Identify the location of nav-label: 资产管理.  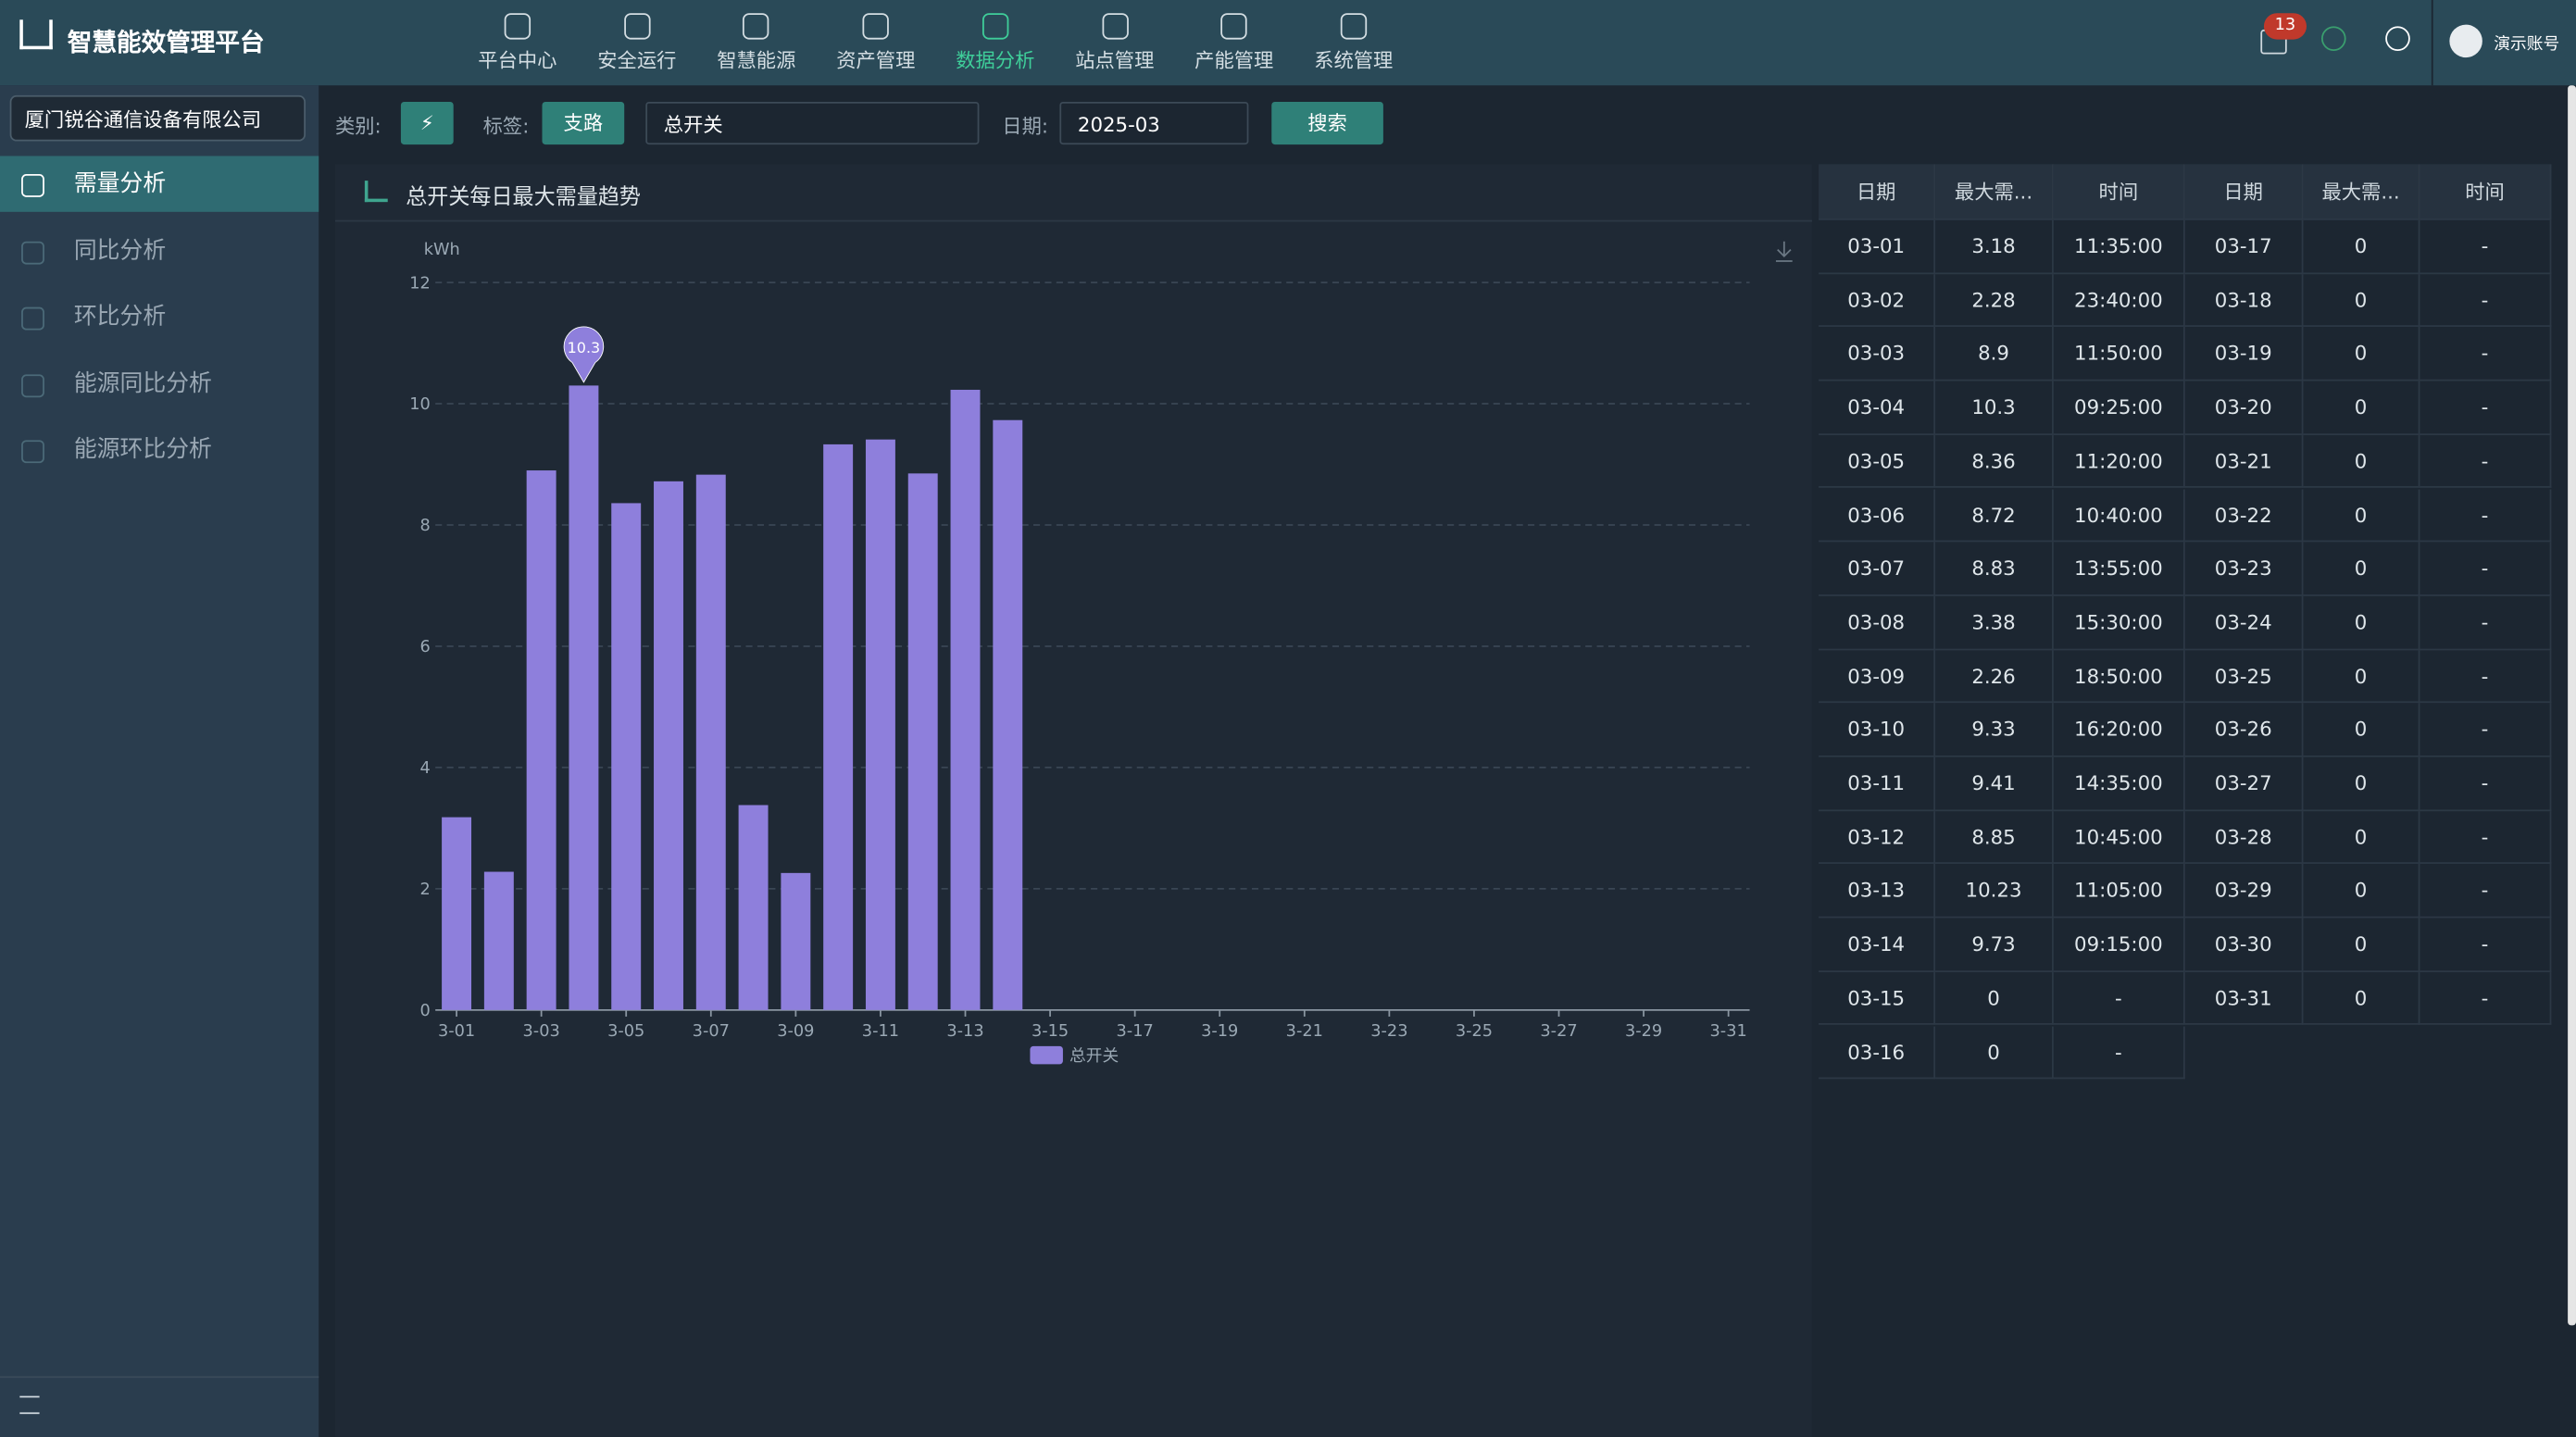
(876, 61).